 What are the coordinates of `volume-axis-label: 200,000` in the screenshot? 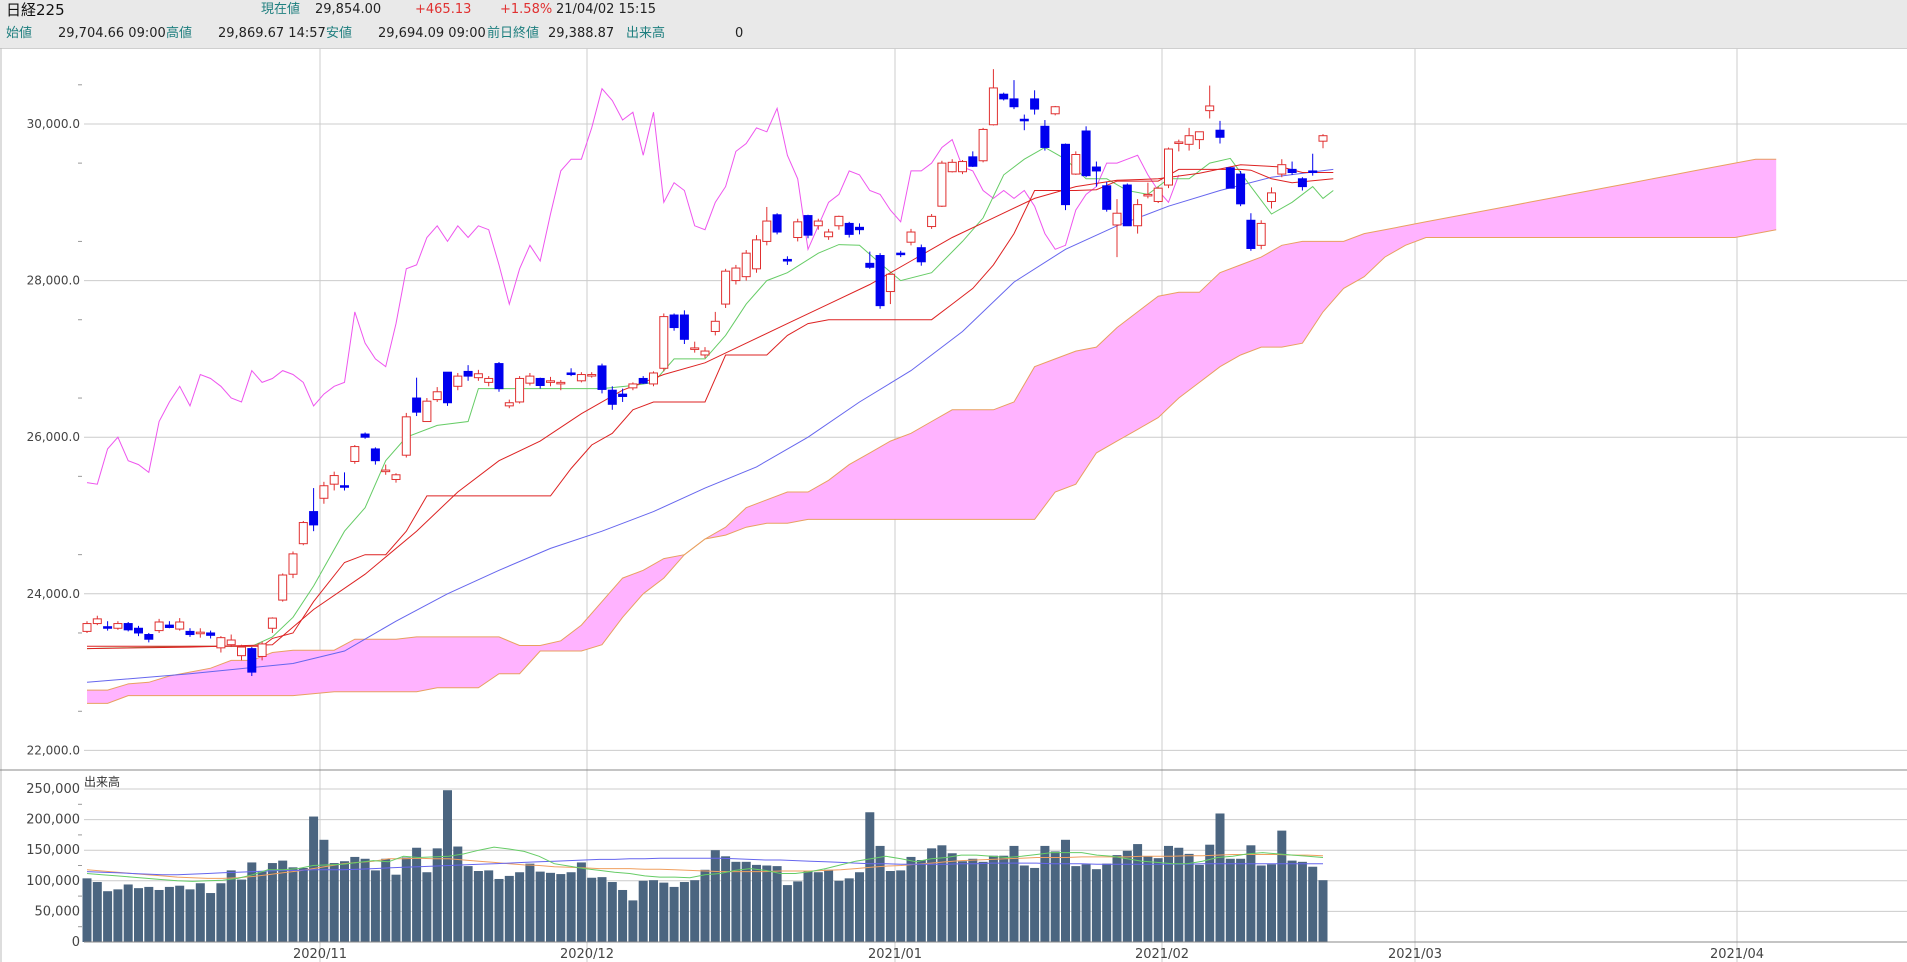 It's located at (53, 820).